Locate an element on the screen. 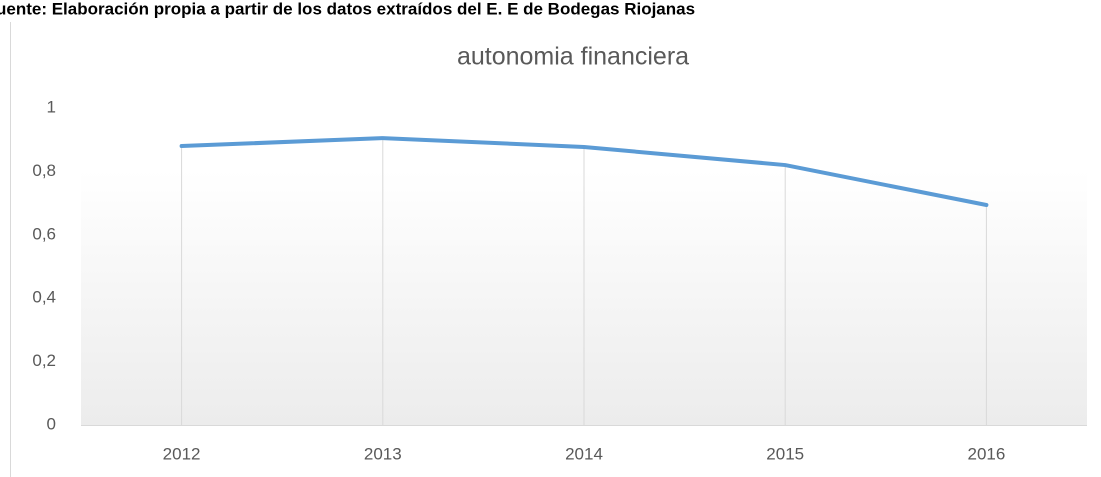 This screenshot has height=477, width=1101. y-tick-label: 0,6 is located at coordinates (44, 233).